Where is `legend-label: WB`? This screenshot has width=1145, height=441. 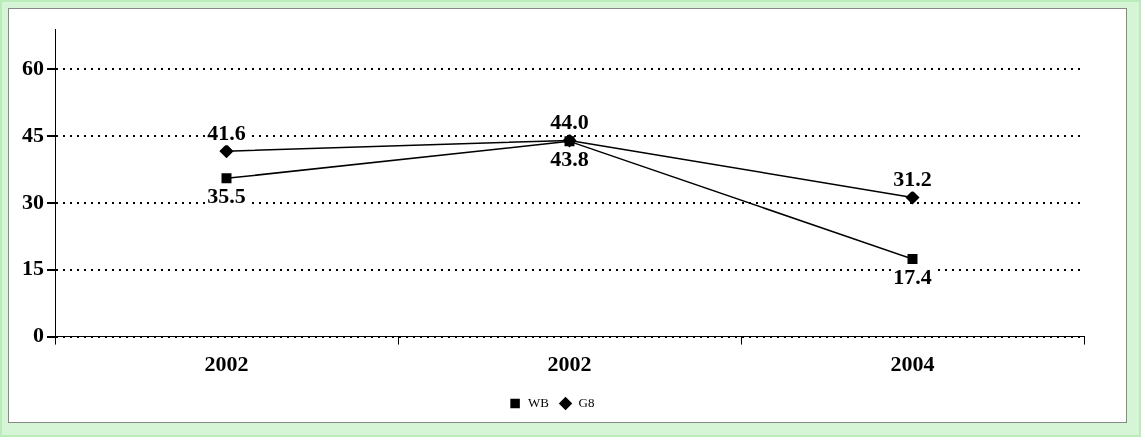
legend-label: WB is located at coordinates (539, 402).